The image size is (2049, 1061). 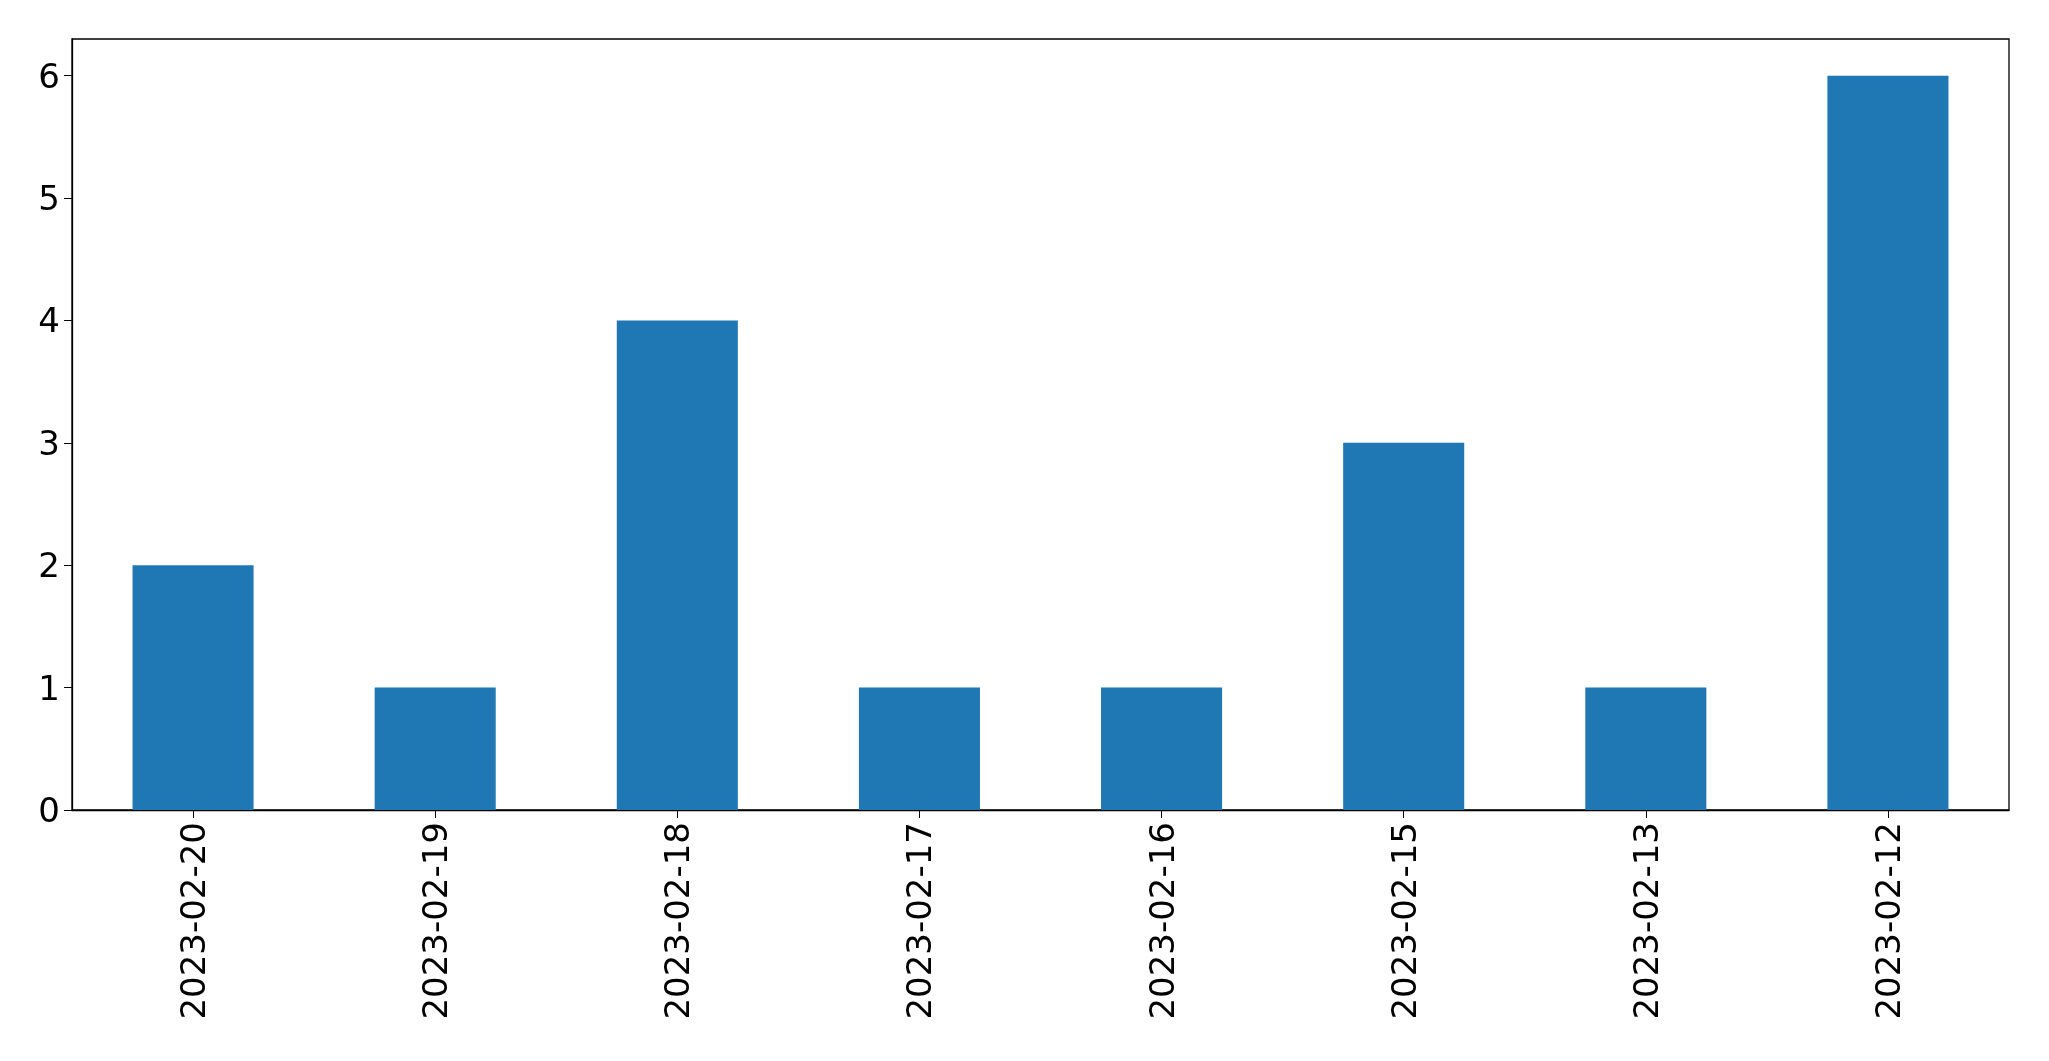 What do you see at coordinates (49, 687) in the screenshot?
I see `y-tick-label: 1` at bounding box center [49, 687].